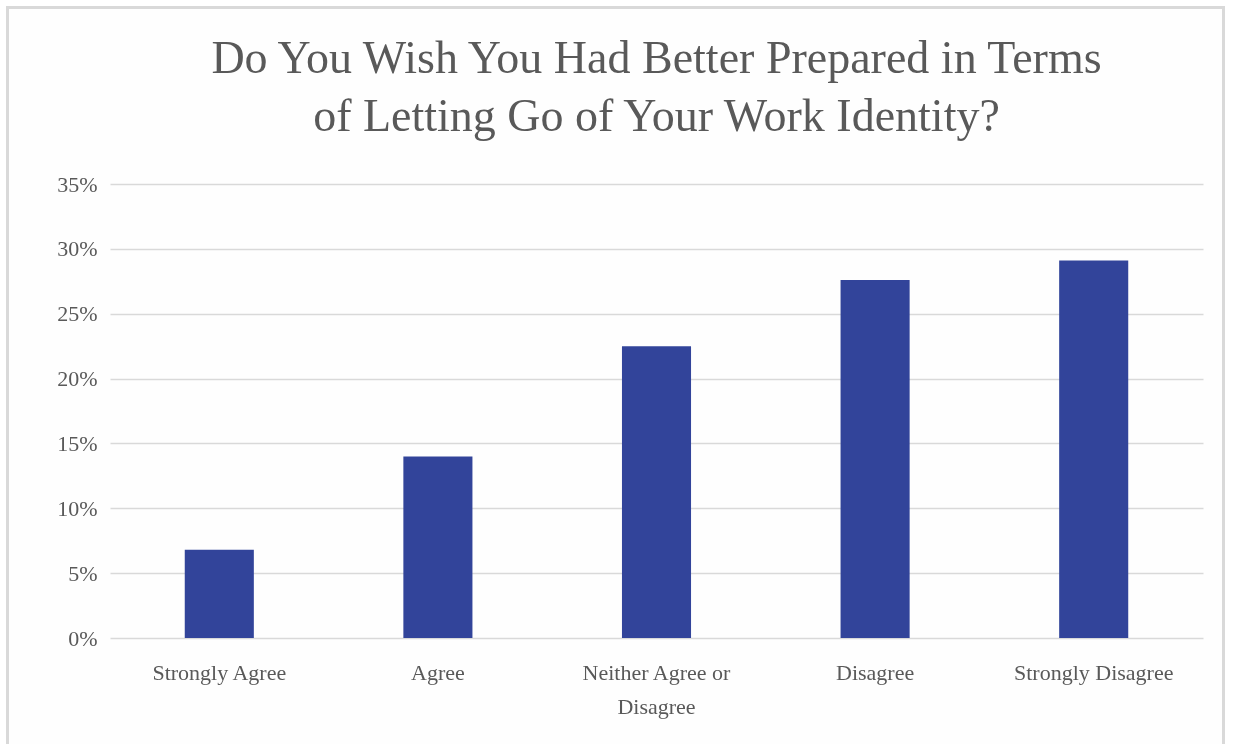 The image size is (1233, 744). What do you see at coordinates (77, 508) in the screenshot?
I see `y-tick-label: 10%` at bounding box center [77, 508].